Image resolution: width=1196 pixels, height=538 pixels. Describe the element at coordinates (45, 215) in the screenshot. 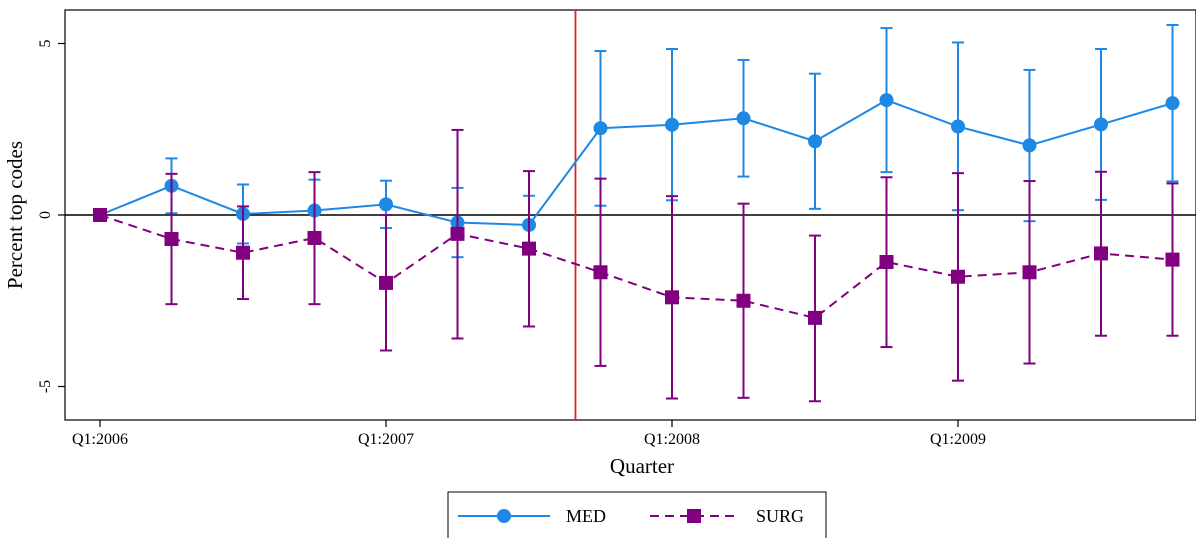

I see `y-tick-label: 0` at that location.